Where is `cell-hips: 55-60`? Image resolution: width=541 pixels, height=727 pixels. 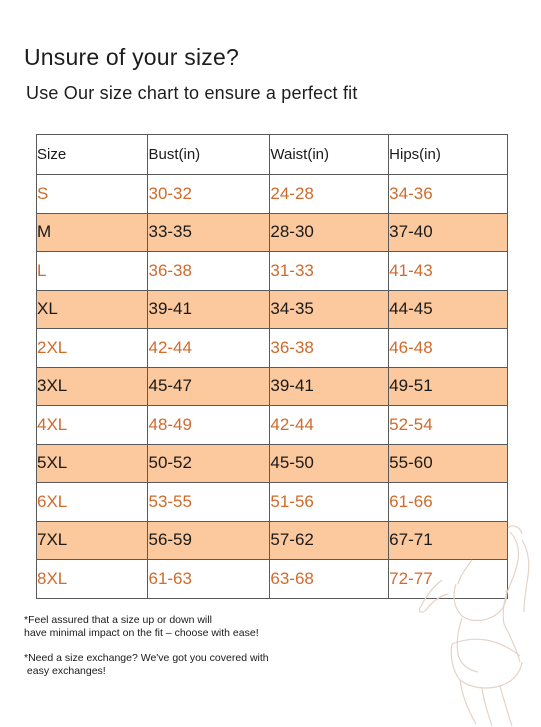
cell-hips: 55-60 is located at coordinates (448, 463).